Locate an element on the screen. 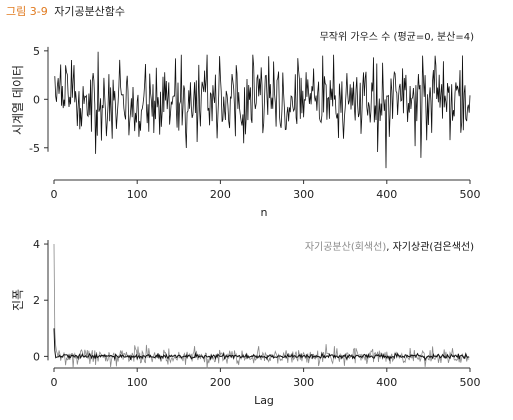 The height and width of the screenshot is (420, 513). figure-caption: 그림 3-9 자기공분산함수 is located at coordinates (65, 11).